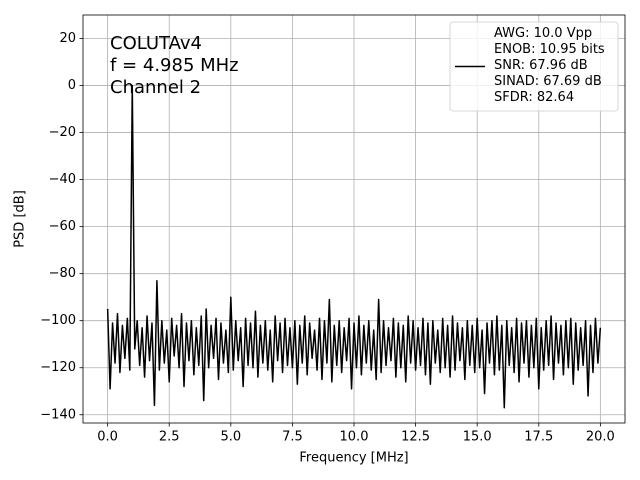 The image size is (640, 480). What do you see at coordinates (415, 437) in the screenshot?
I see `x-tick-label: 12.5` at bounding box center [415, 437].